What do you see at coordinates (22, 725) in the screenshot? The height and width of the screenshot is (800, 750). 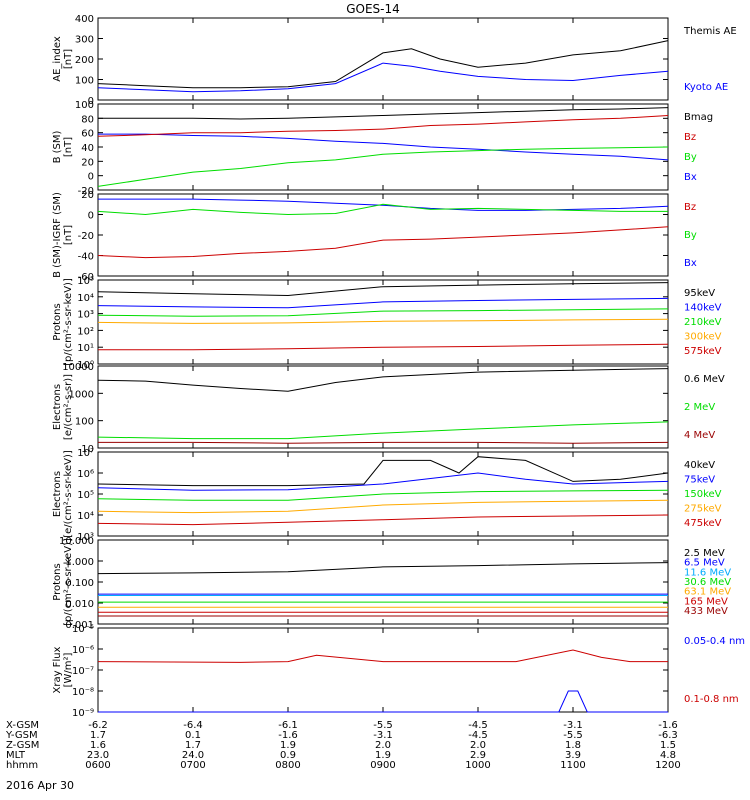 I see `x-row-label: X-GSM` at bounding box center [22, 725].